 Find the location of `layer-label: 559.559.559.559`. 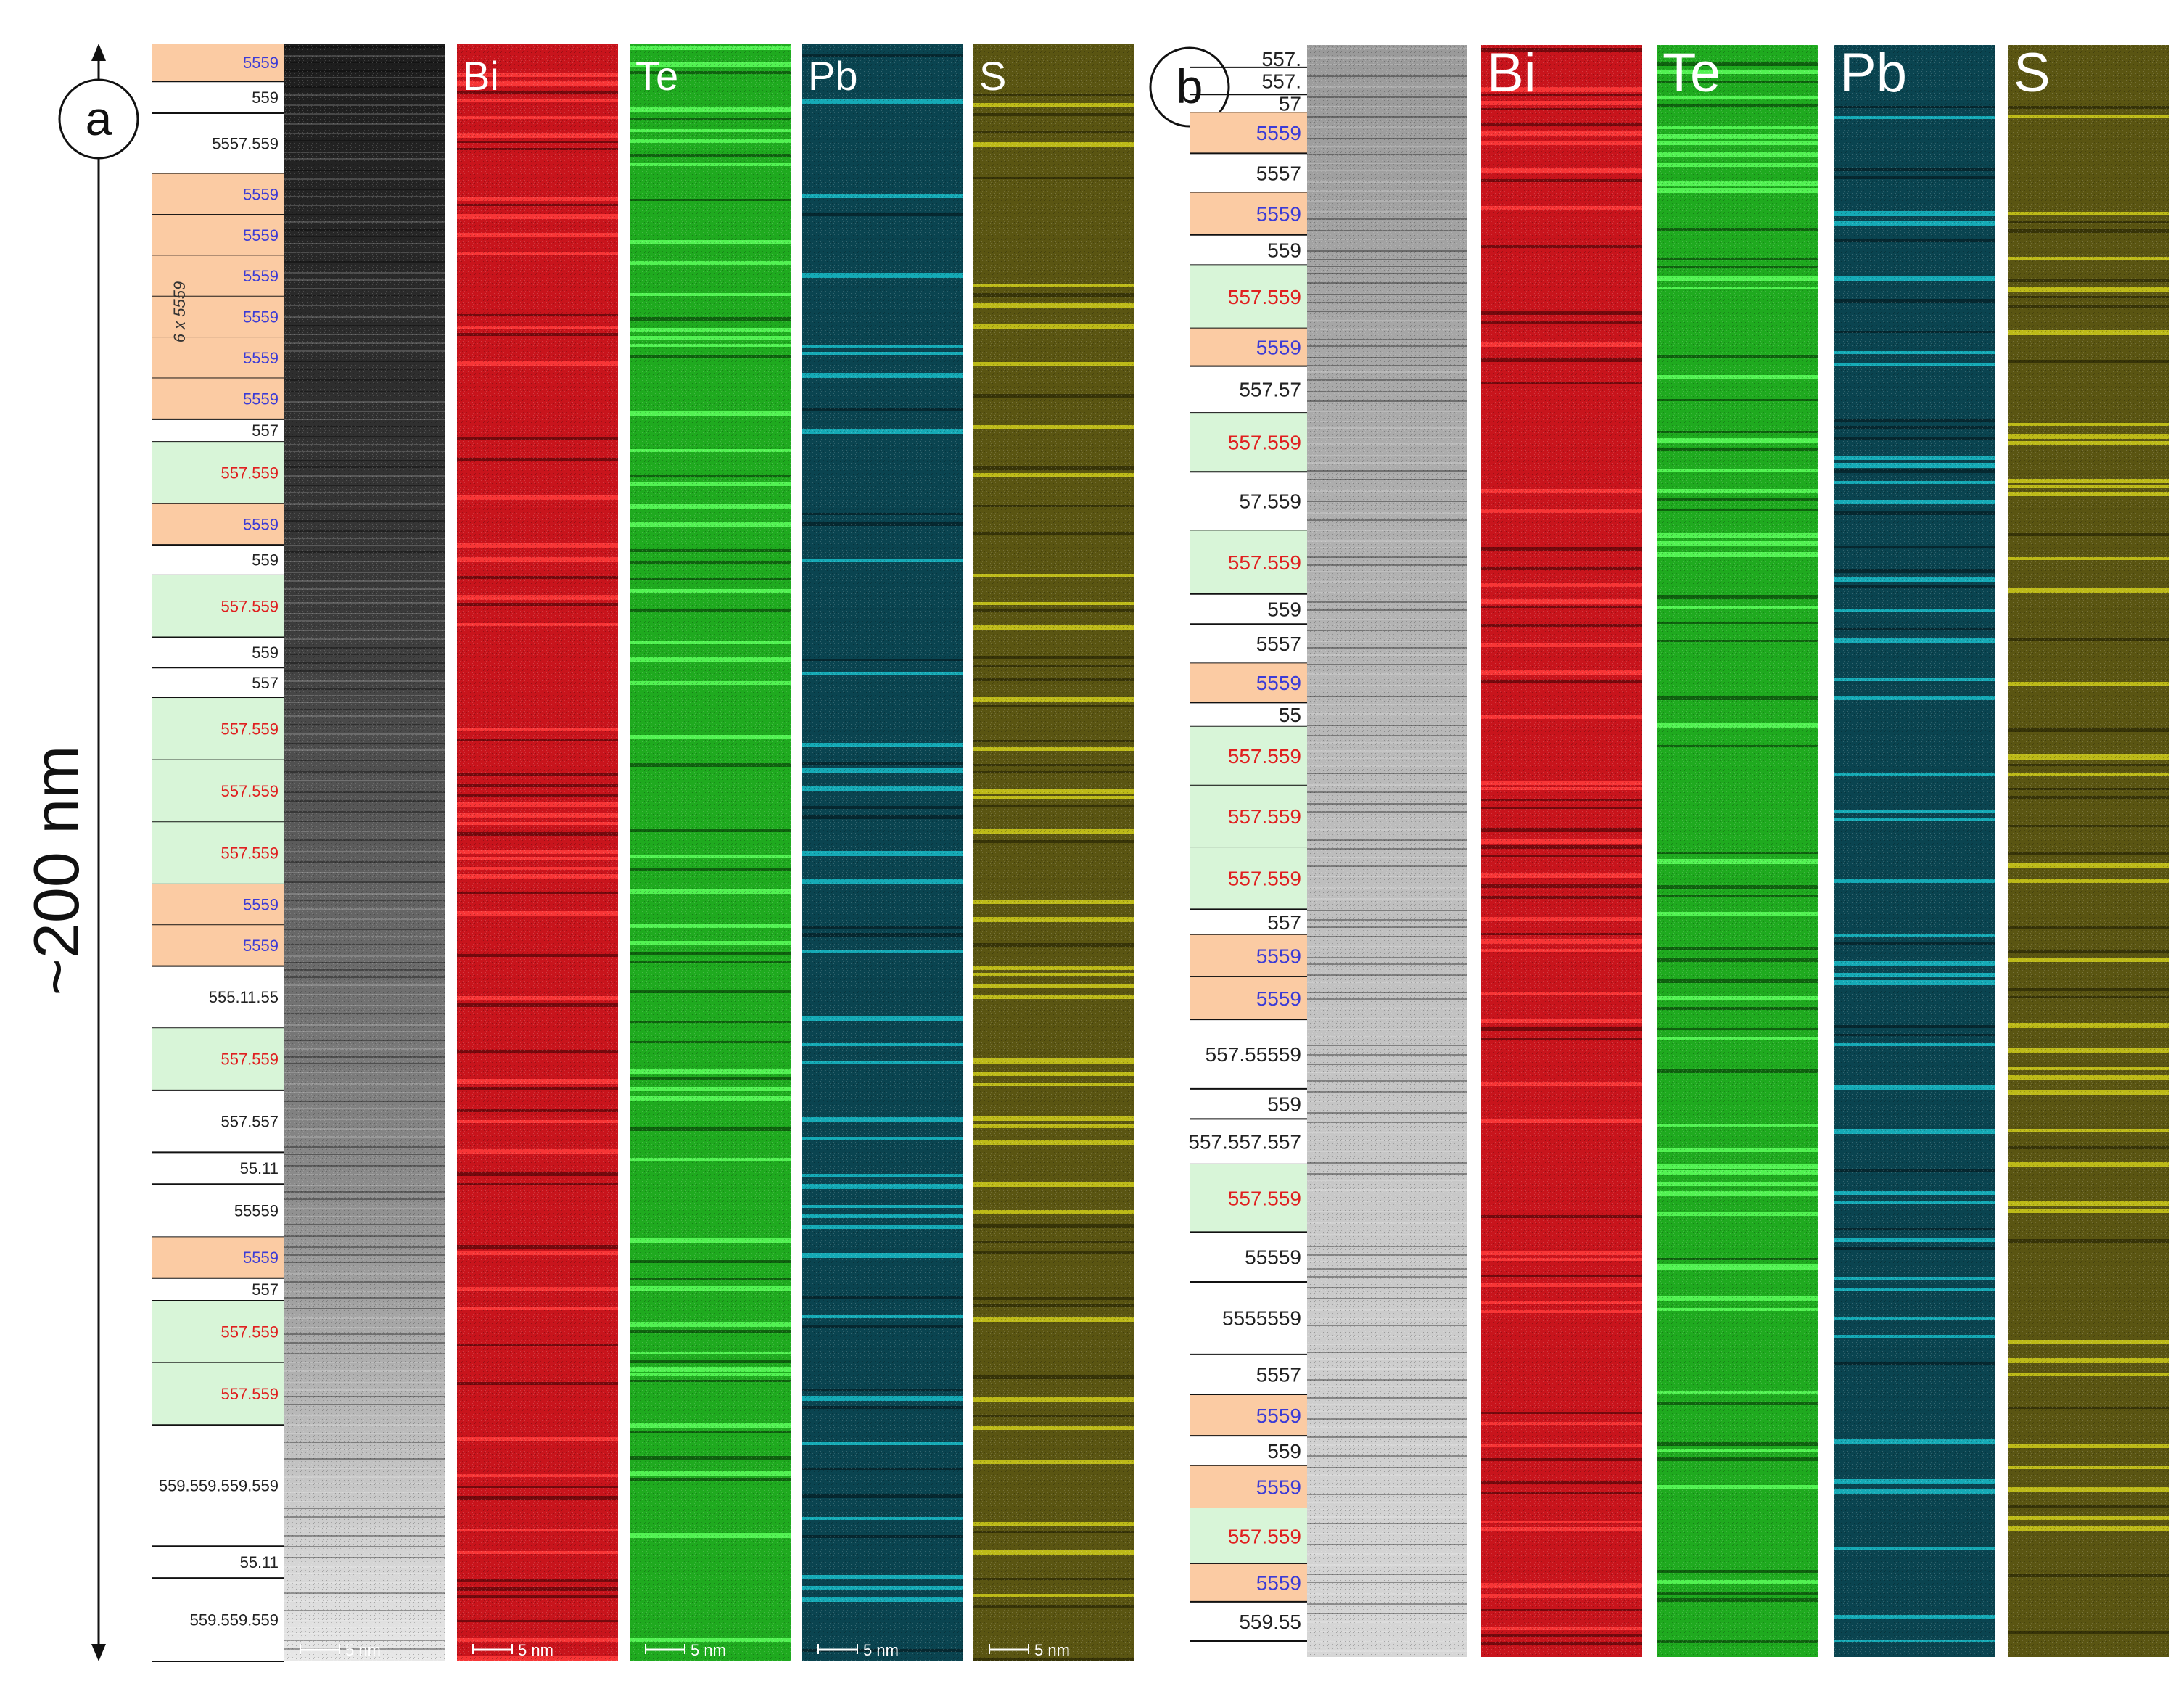

layer-label: 559.559.559.559 is located at coordinates (219, 1485).